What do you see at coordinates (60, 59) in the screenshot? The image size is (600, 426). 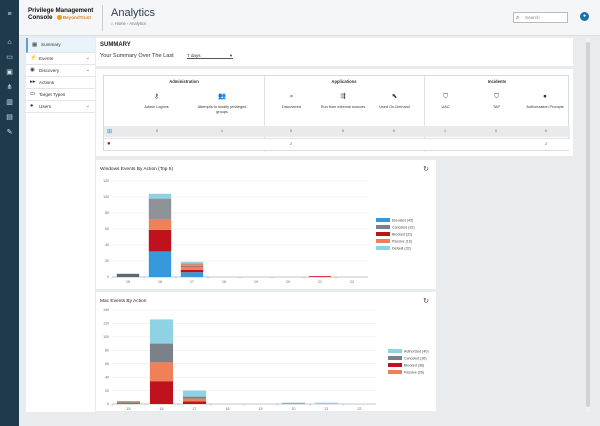 I see `subnav-item-events: ⚡ Events ⌄` at bounding box center [60, 59].